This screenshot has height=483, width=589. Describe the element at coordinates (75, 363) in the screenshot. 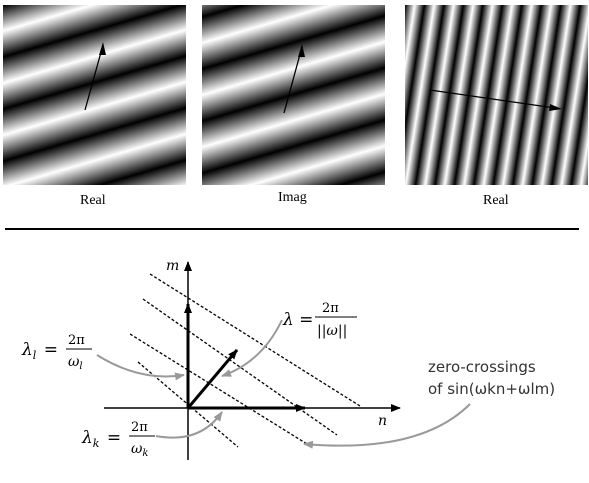

I see `svg-text: ωl` at that location.